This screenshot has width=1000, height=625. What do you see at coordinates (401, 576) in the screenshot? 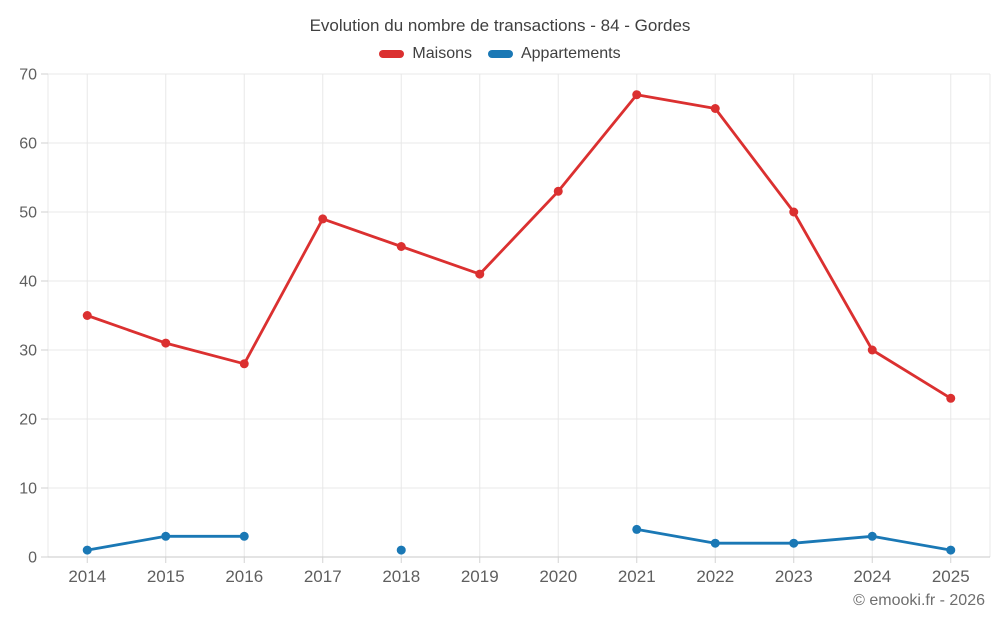
I see `x-axis-label: 2018` at bounding box center [401, 576].